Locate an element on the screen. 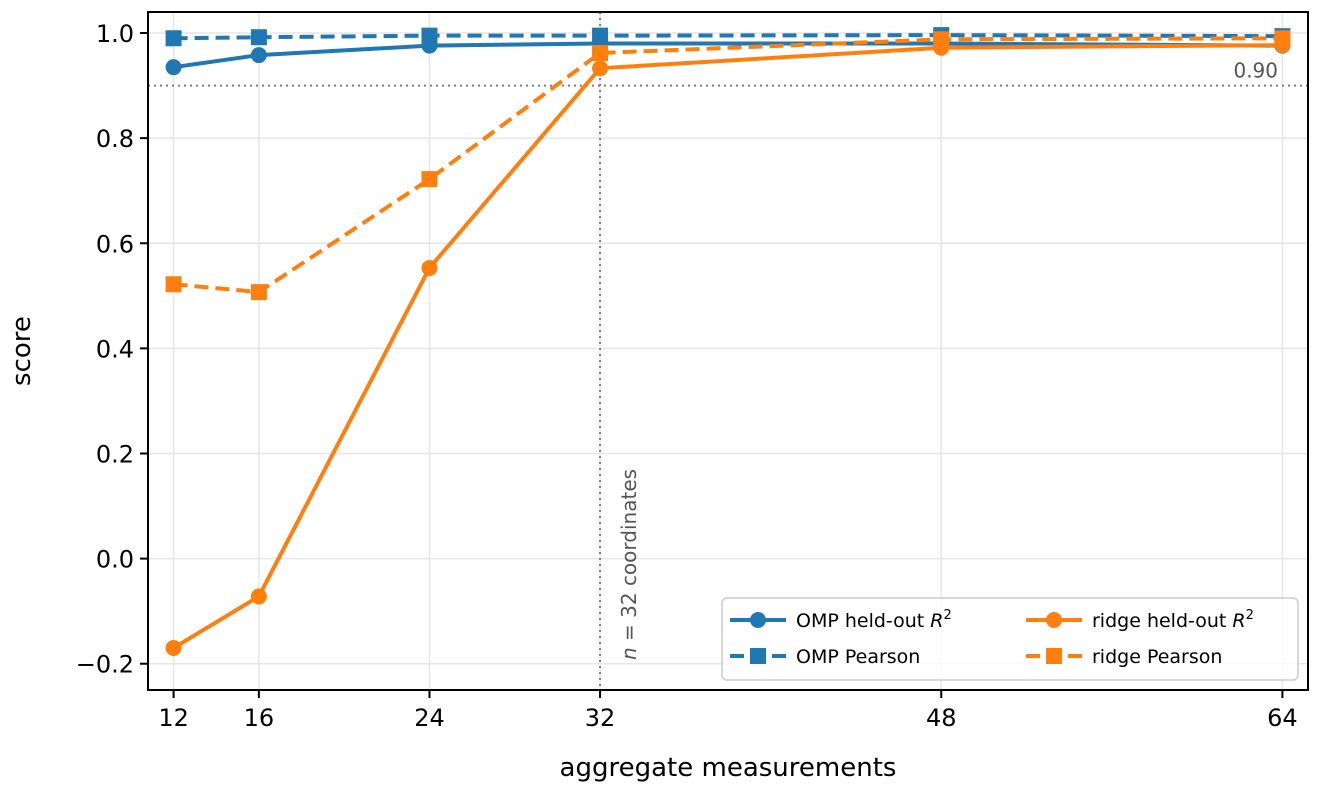  x-tick-label: 48 is located at coordinates (941, 718).